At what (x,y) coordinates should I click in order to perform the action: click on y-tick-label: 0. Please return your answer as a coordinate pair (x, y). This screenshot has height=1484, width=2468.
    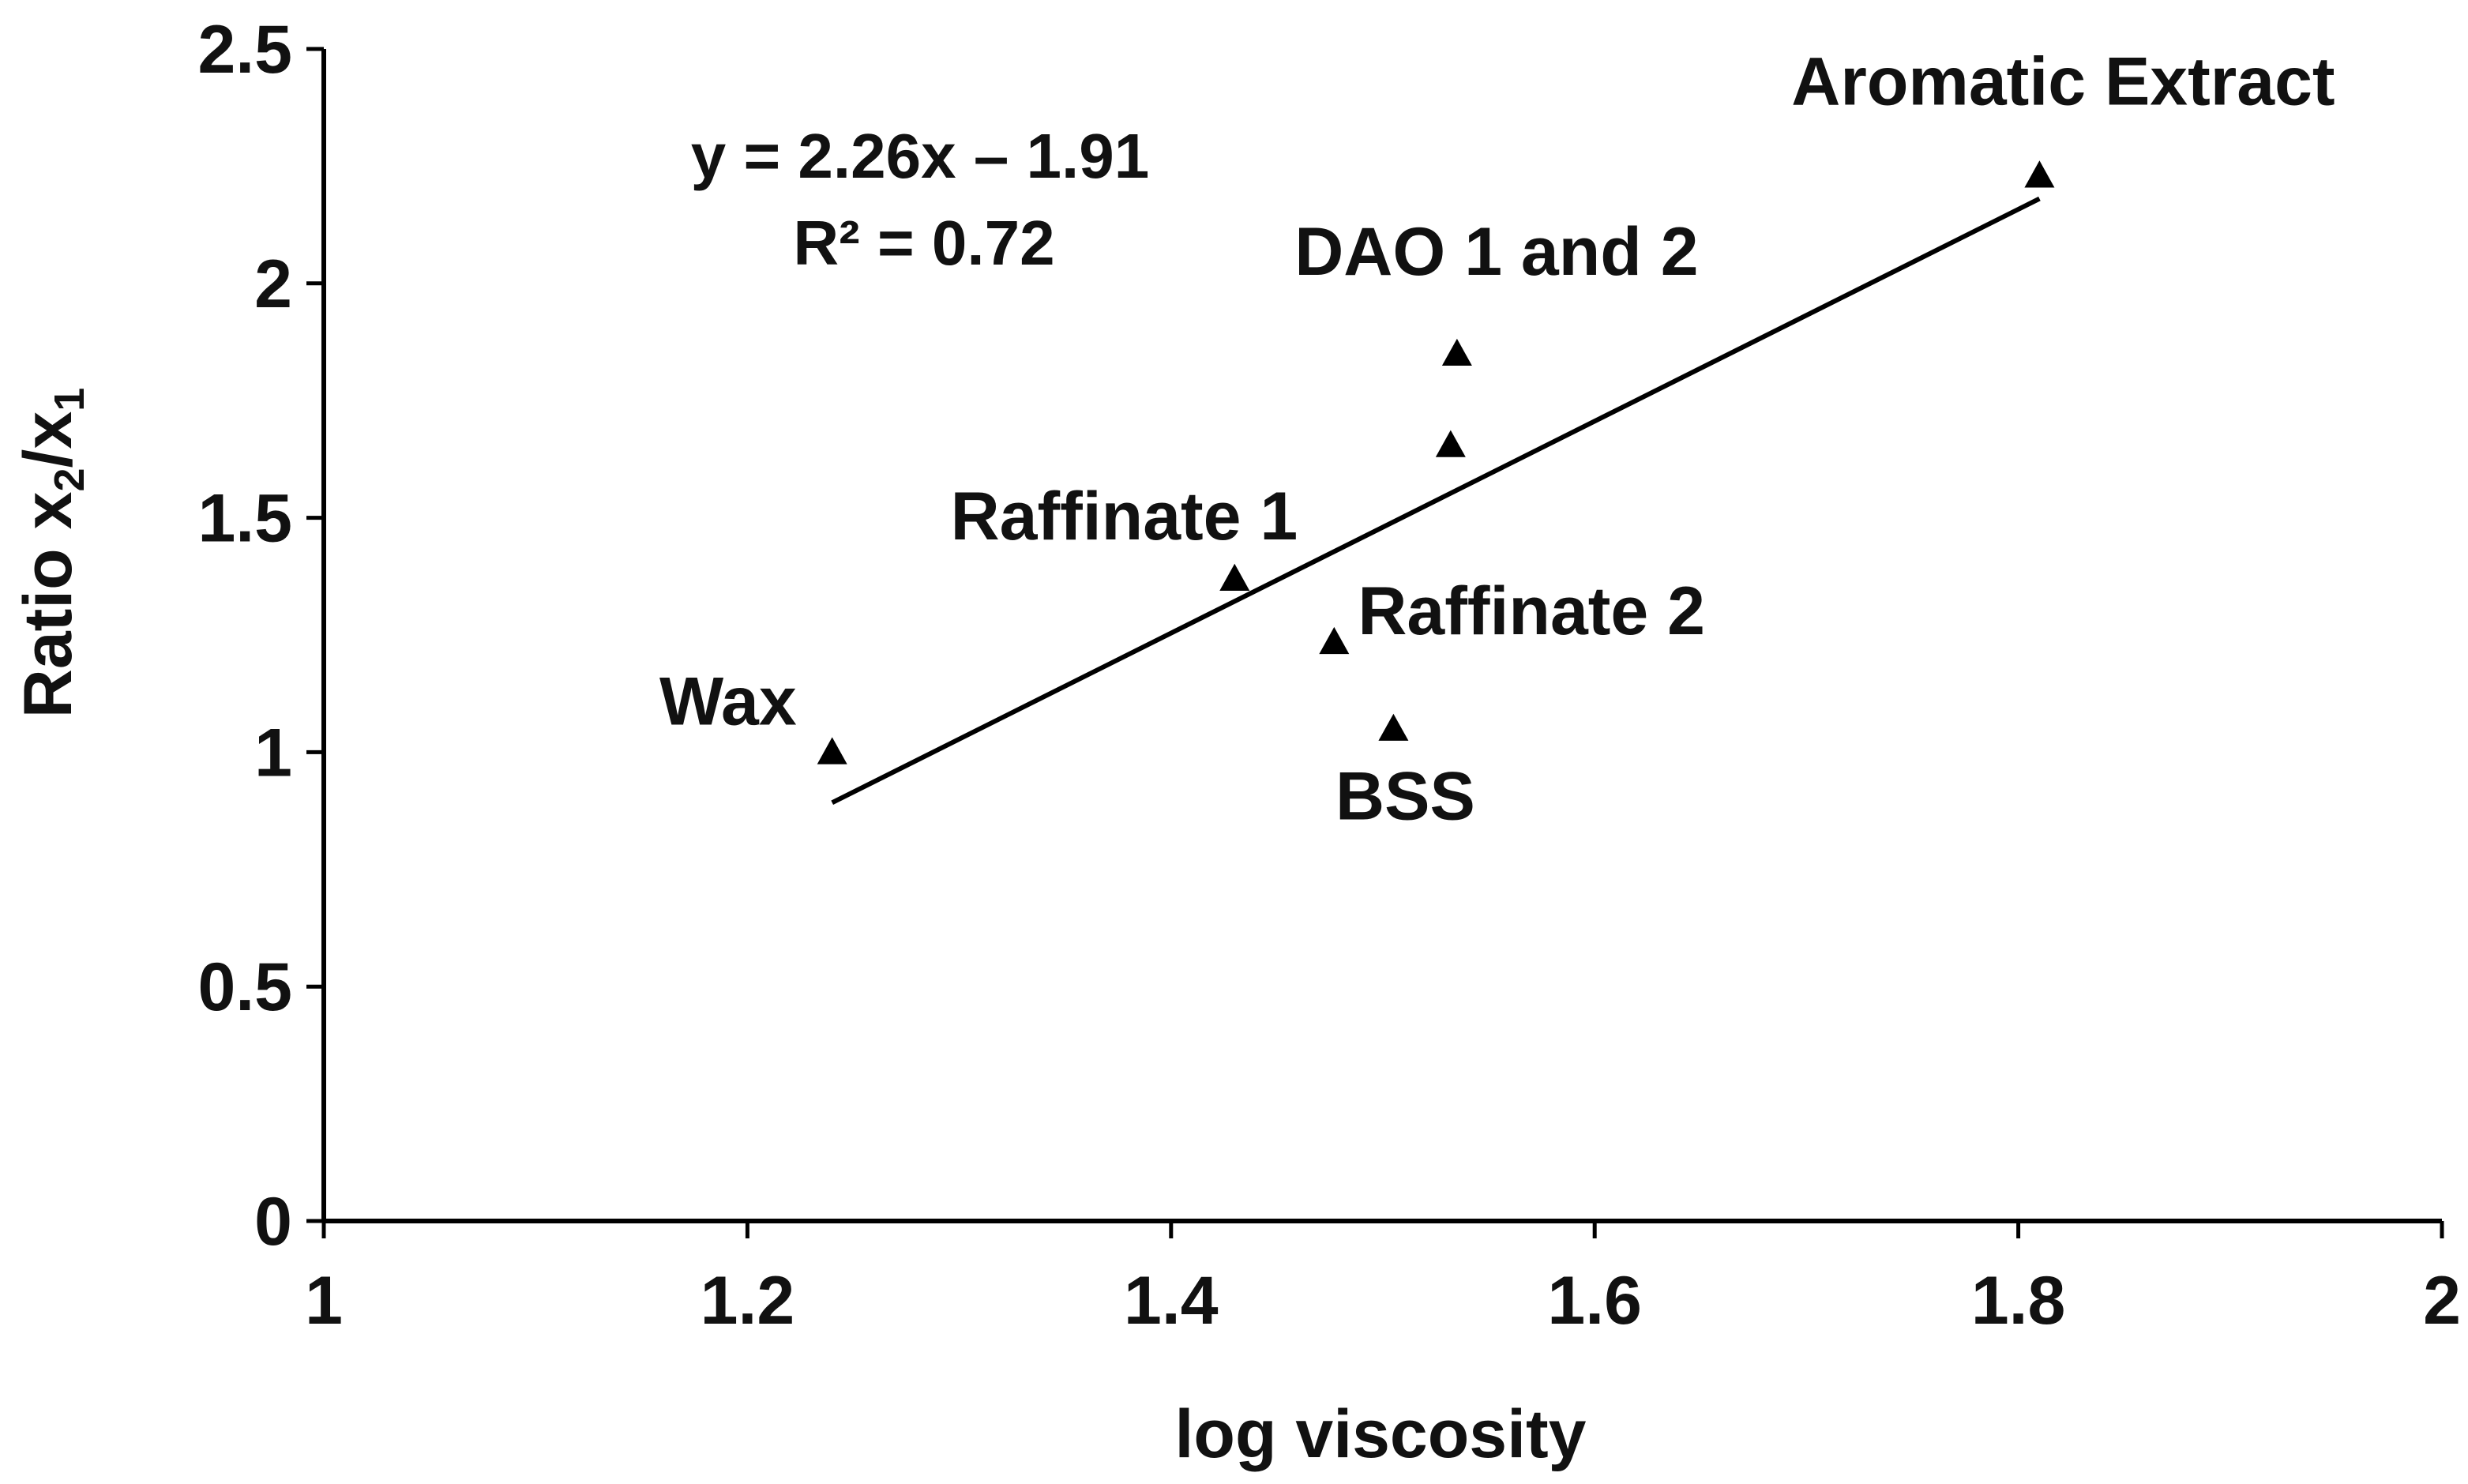
    Looking at the image, I should click on (273, 1222).